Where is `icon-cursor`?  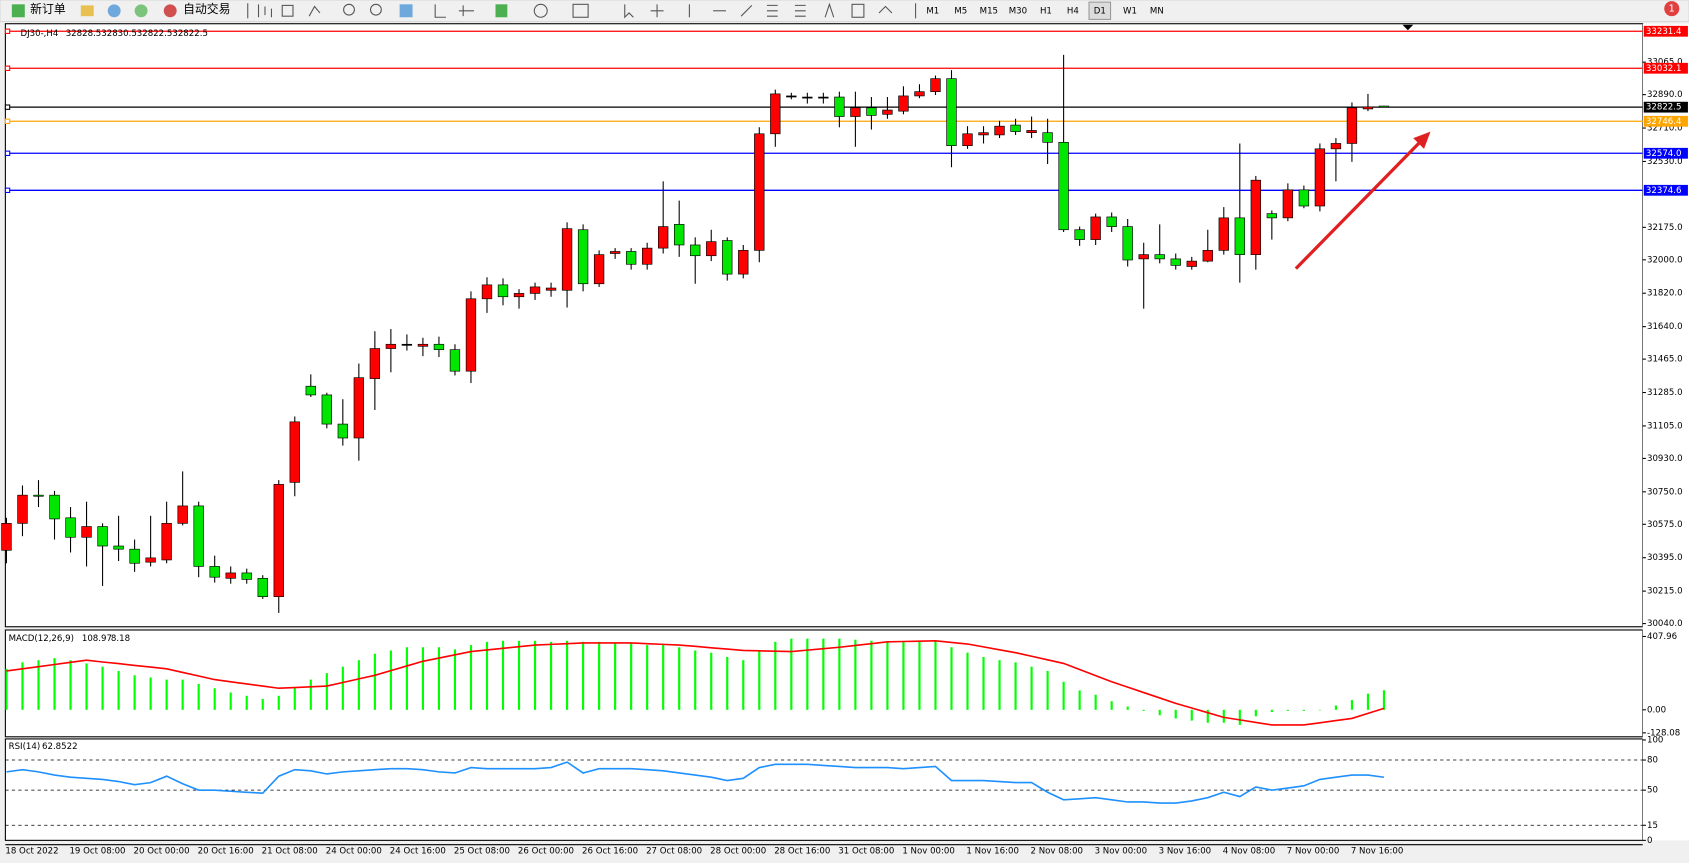 icon-cursor is located at coordinates (629, 11).